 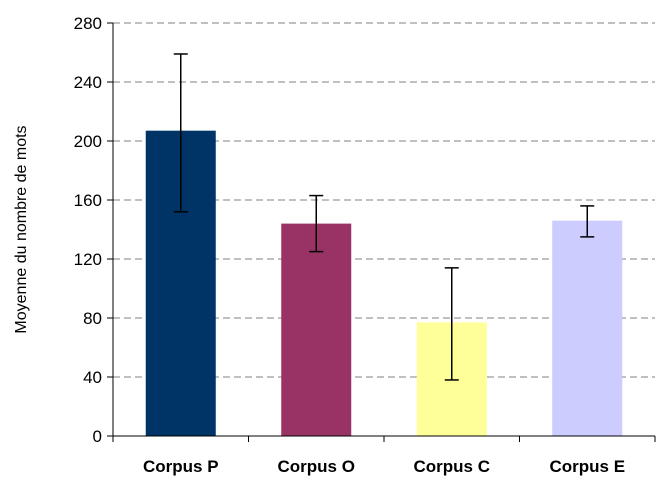 I want to click on bar-corpus-o, so click(x=316, y=329).